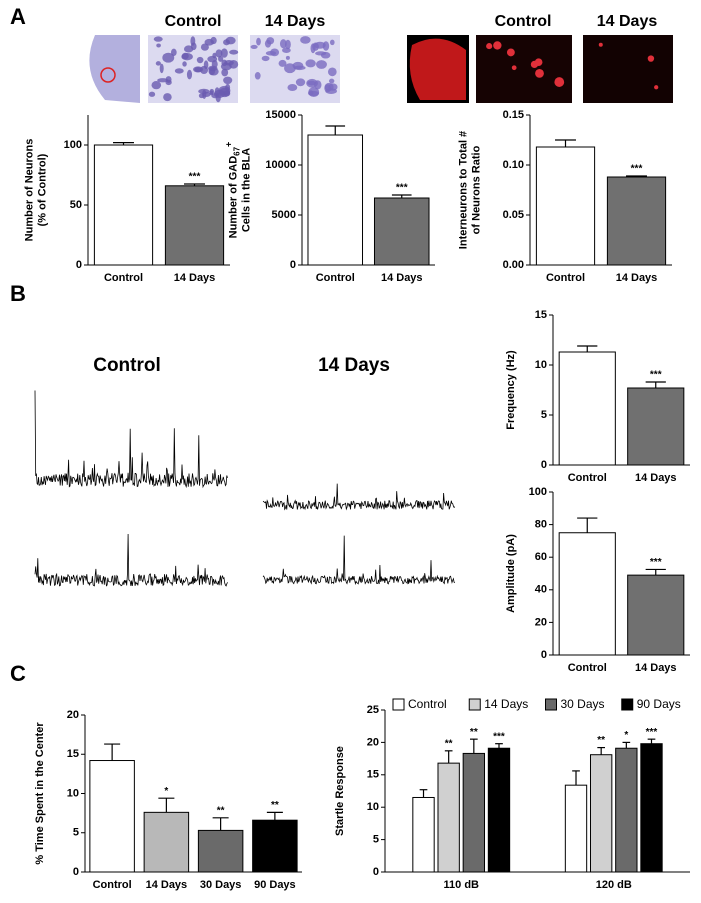 The height and width of the screenshot is (903, 701). I want to click on y-axis-label: Cells in the BLA, so click(246, 190).